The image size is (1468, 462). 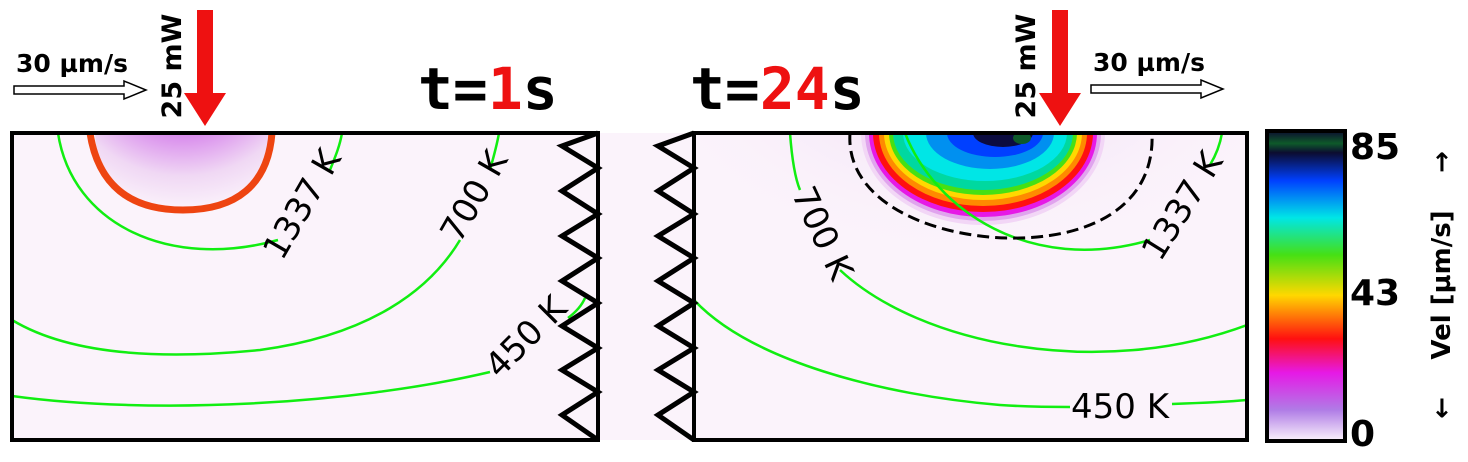 What do you see at coordinates (847, 89) in the screenshot?
I see `right-time-unit: s` at bounding box center [847, 89].